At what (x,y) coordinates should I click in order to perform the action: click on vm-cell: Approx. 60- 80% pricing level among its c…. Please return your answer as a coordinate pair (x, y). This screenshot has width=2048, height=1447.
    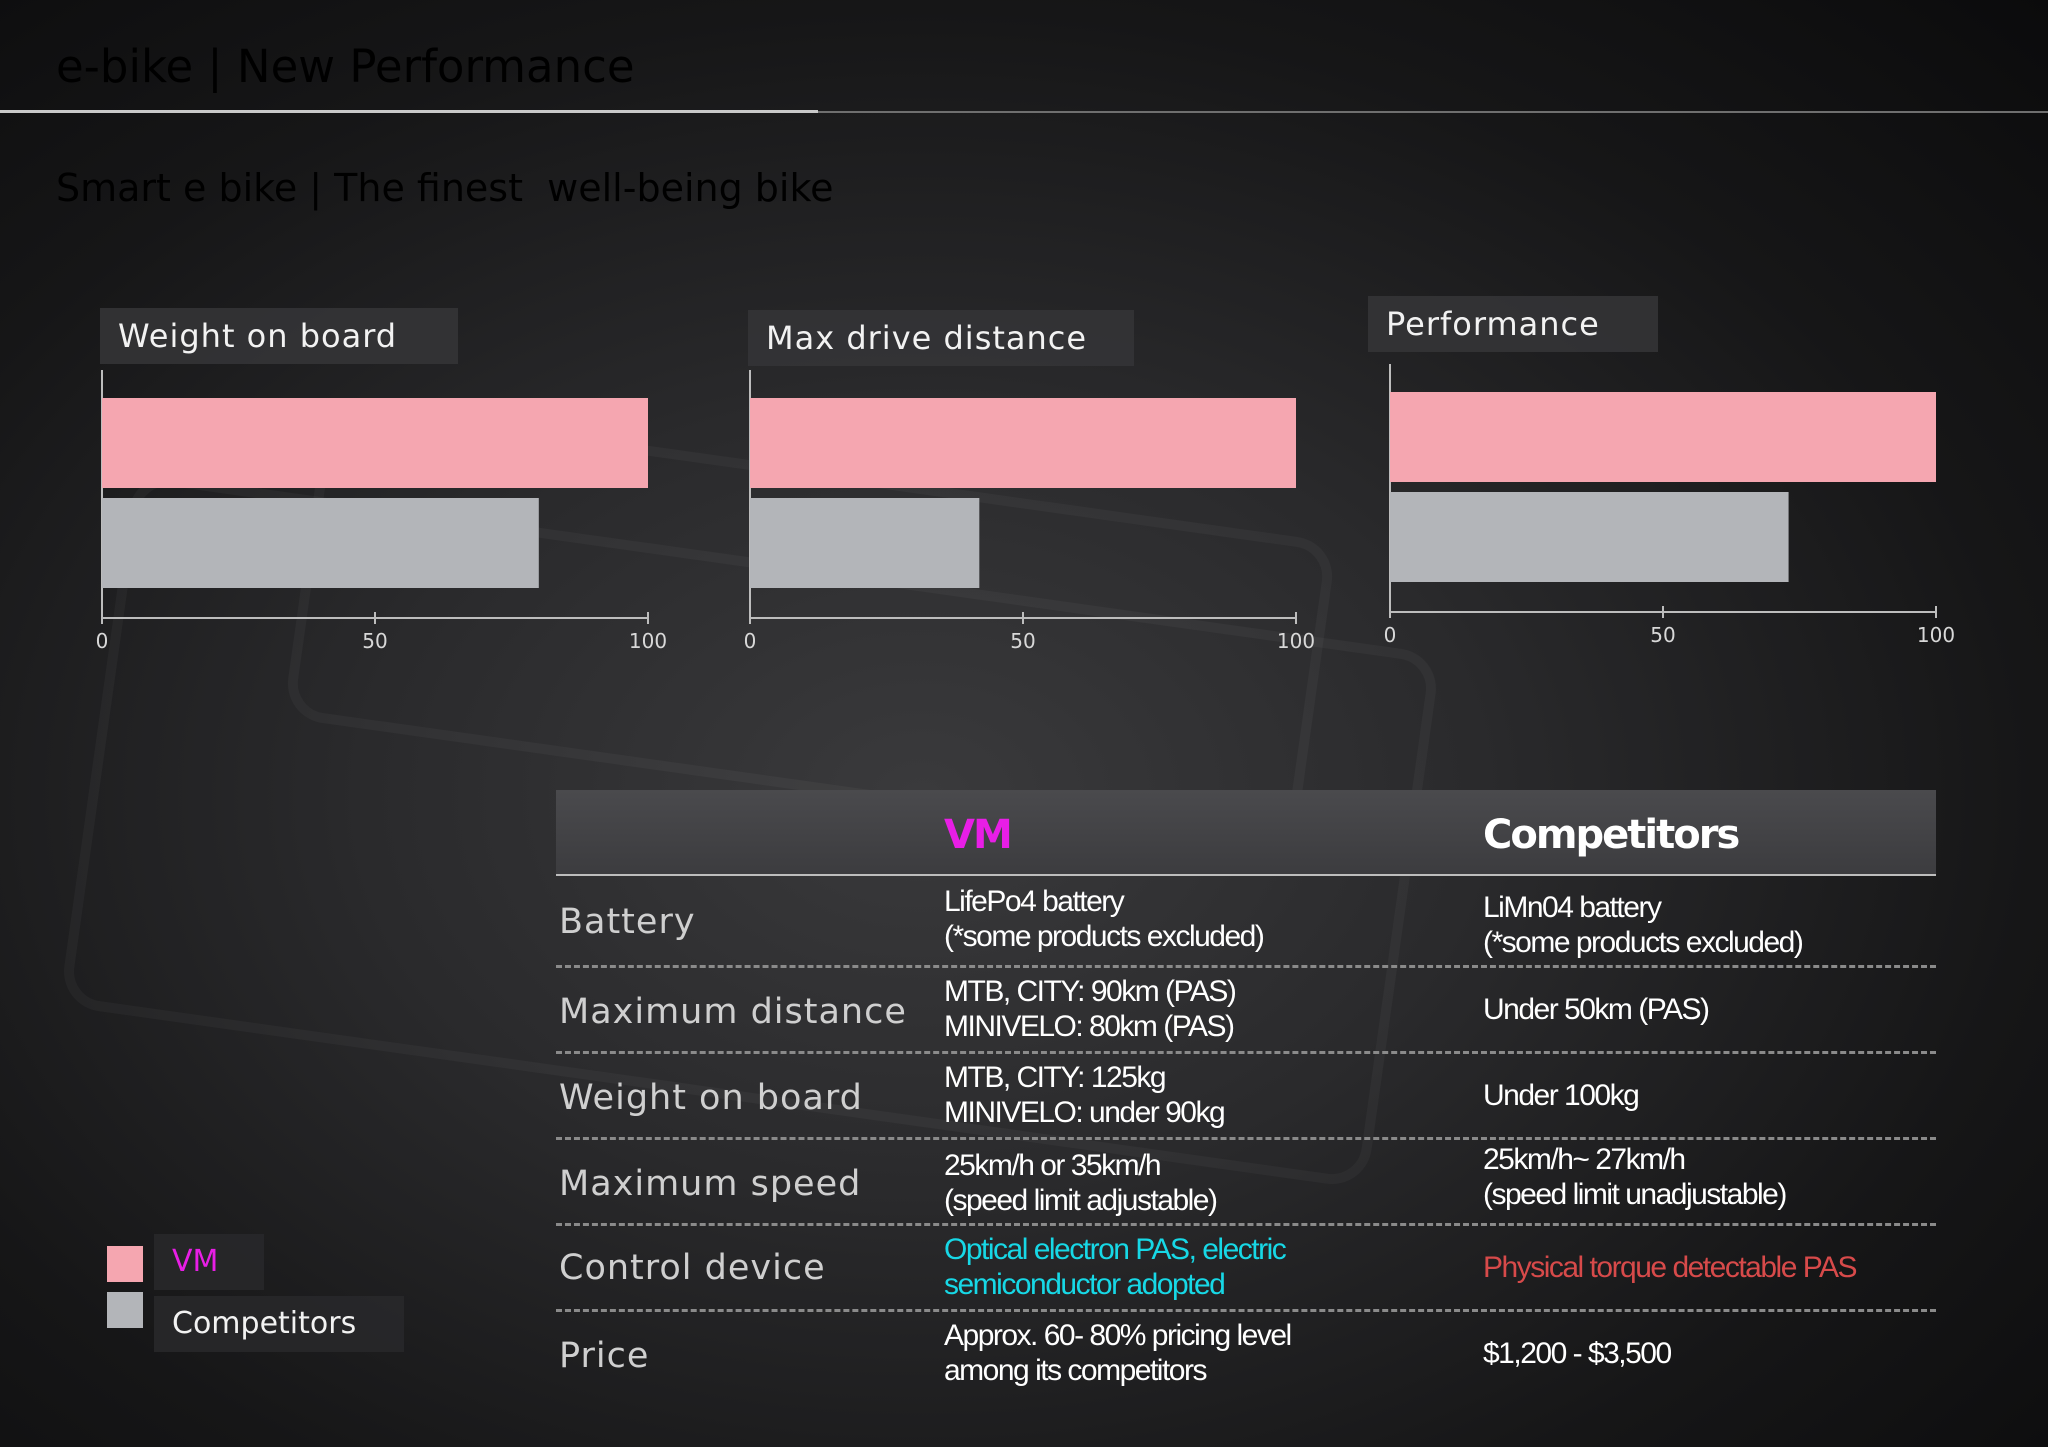
    Looking at the image, I should click on (1118, 1353).